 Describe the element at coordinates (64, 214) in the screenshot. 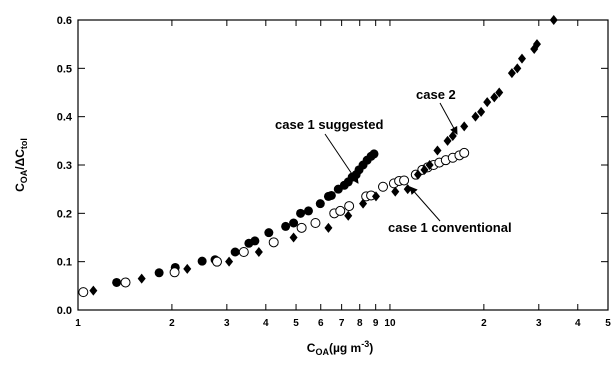

I see `y-tick-label: 0.2` at that location.